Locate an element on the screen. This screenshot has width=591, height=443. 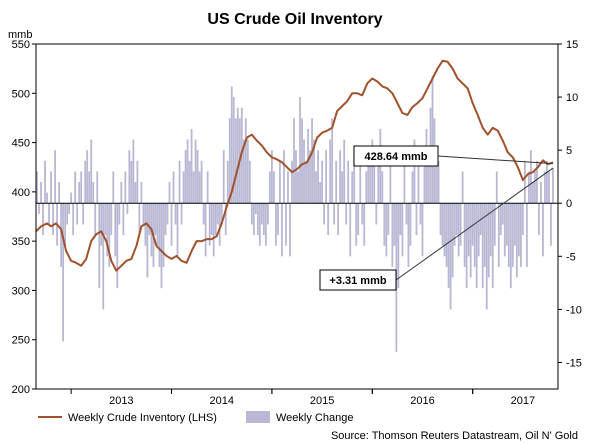
legend-label-change: Weekly Change is located at coordinates (314, 418).